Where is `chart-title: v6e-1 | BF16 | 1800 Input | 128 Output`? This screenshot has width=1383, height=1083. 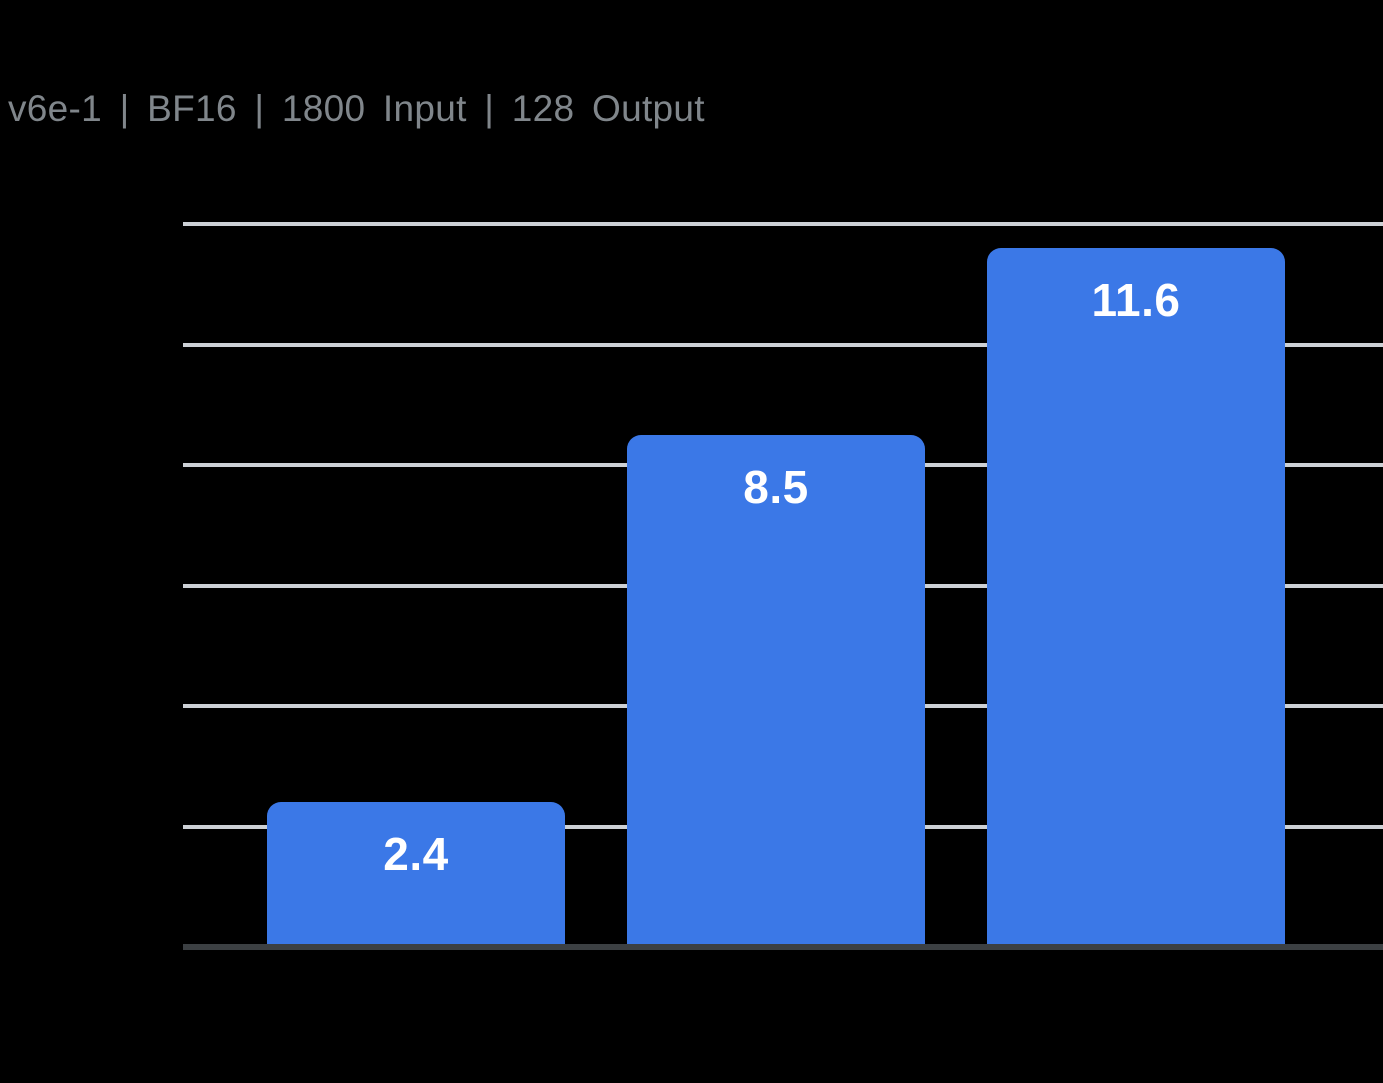 chart-title: v6e-1 | BF16 | 1800 Input | 128 Output is located at coordinates (356, 108).